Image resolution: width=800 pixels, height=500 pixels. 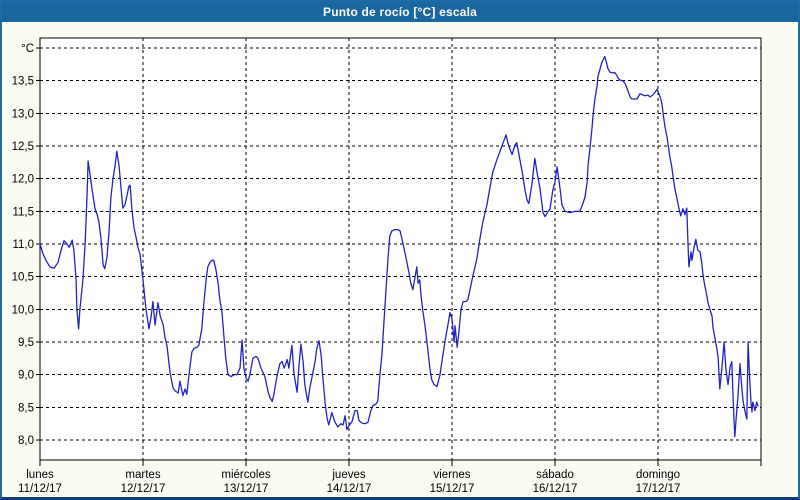 What do you see at coordinates (23, 147) in the screenshot?
I see `y-tick-label: 12,5` at bounding box center [23, 147].